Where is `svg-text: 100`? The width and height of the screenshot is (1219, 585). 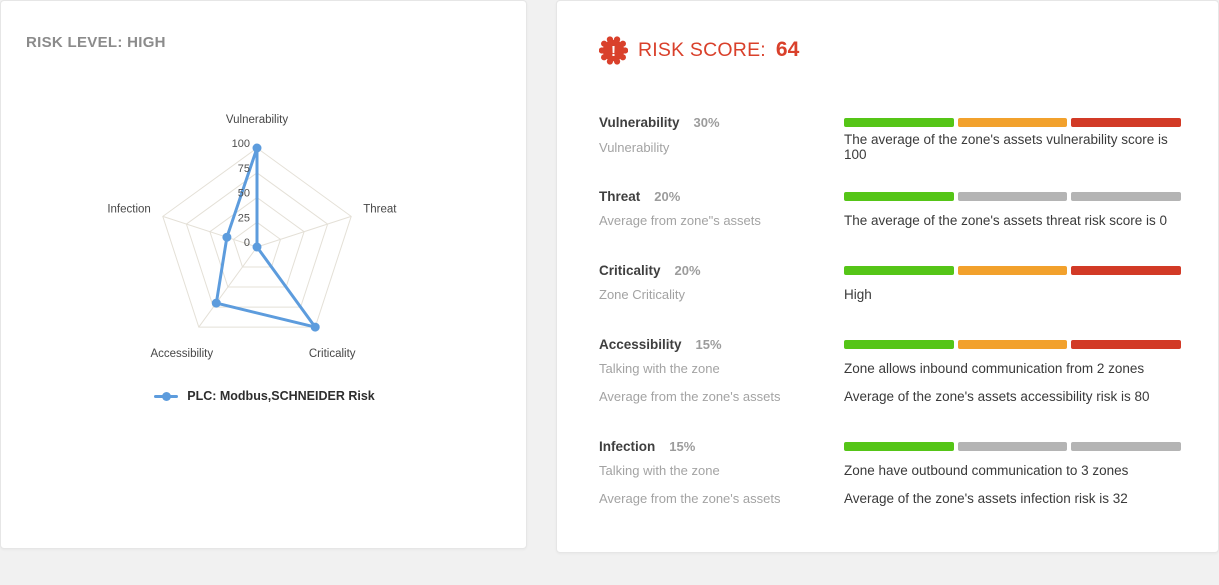 svg-text: 100 is located at coordinates (241, 144).